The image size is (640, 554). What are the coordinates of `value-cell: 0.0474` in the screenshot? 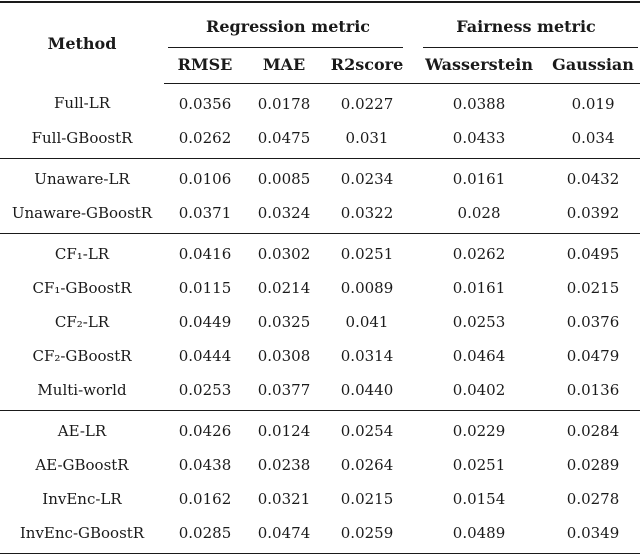 It's located at (284, 532).